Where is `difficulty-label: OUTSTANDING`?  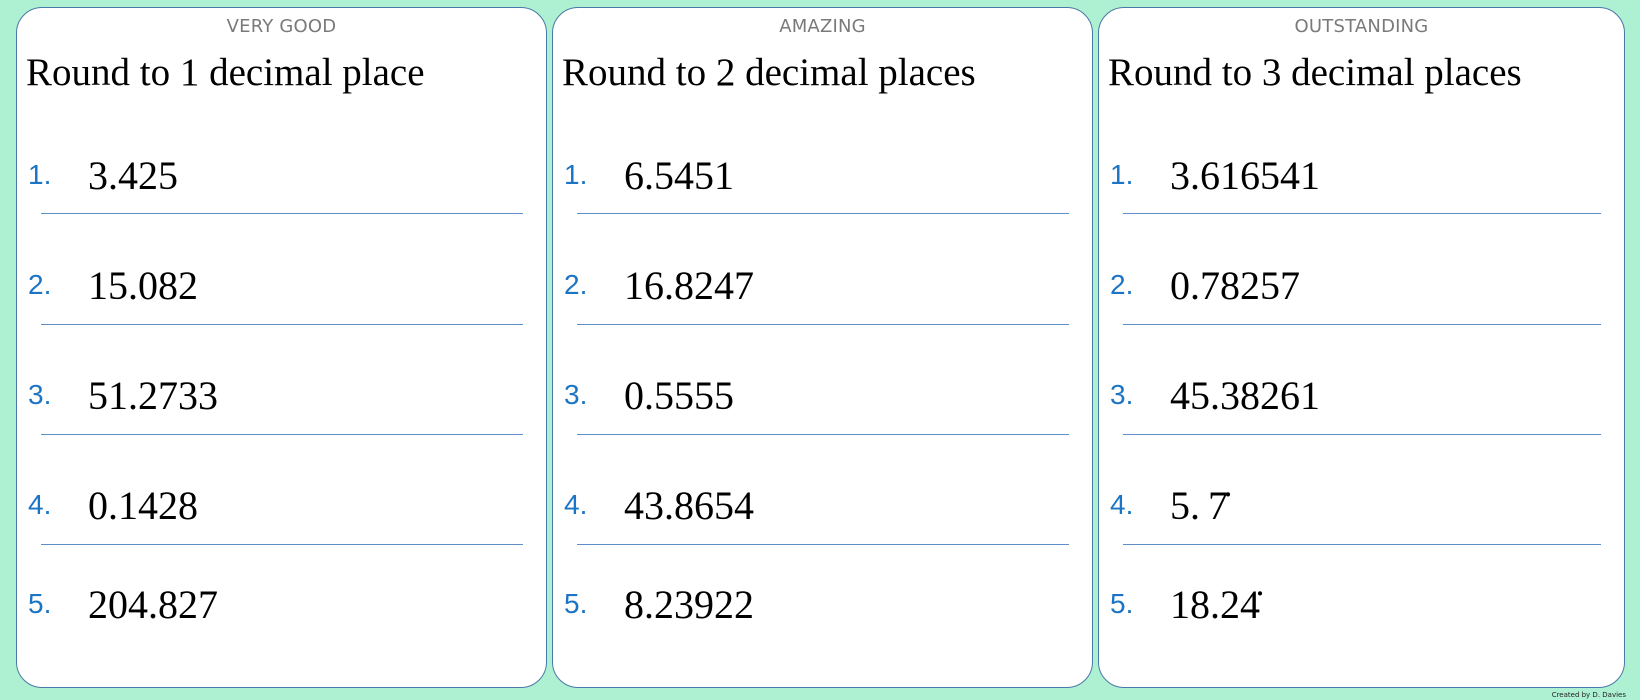 difficulty-label: OUTSTANDING is located at coordinates (1361, 26).